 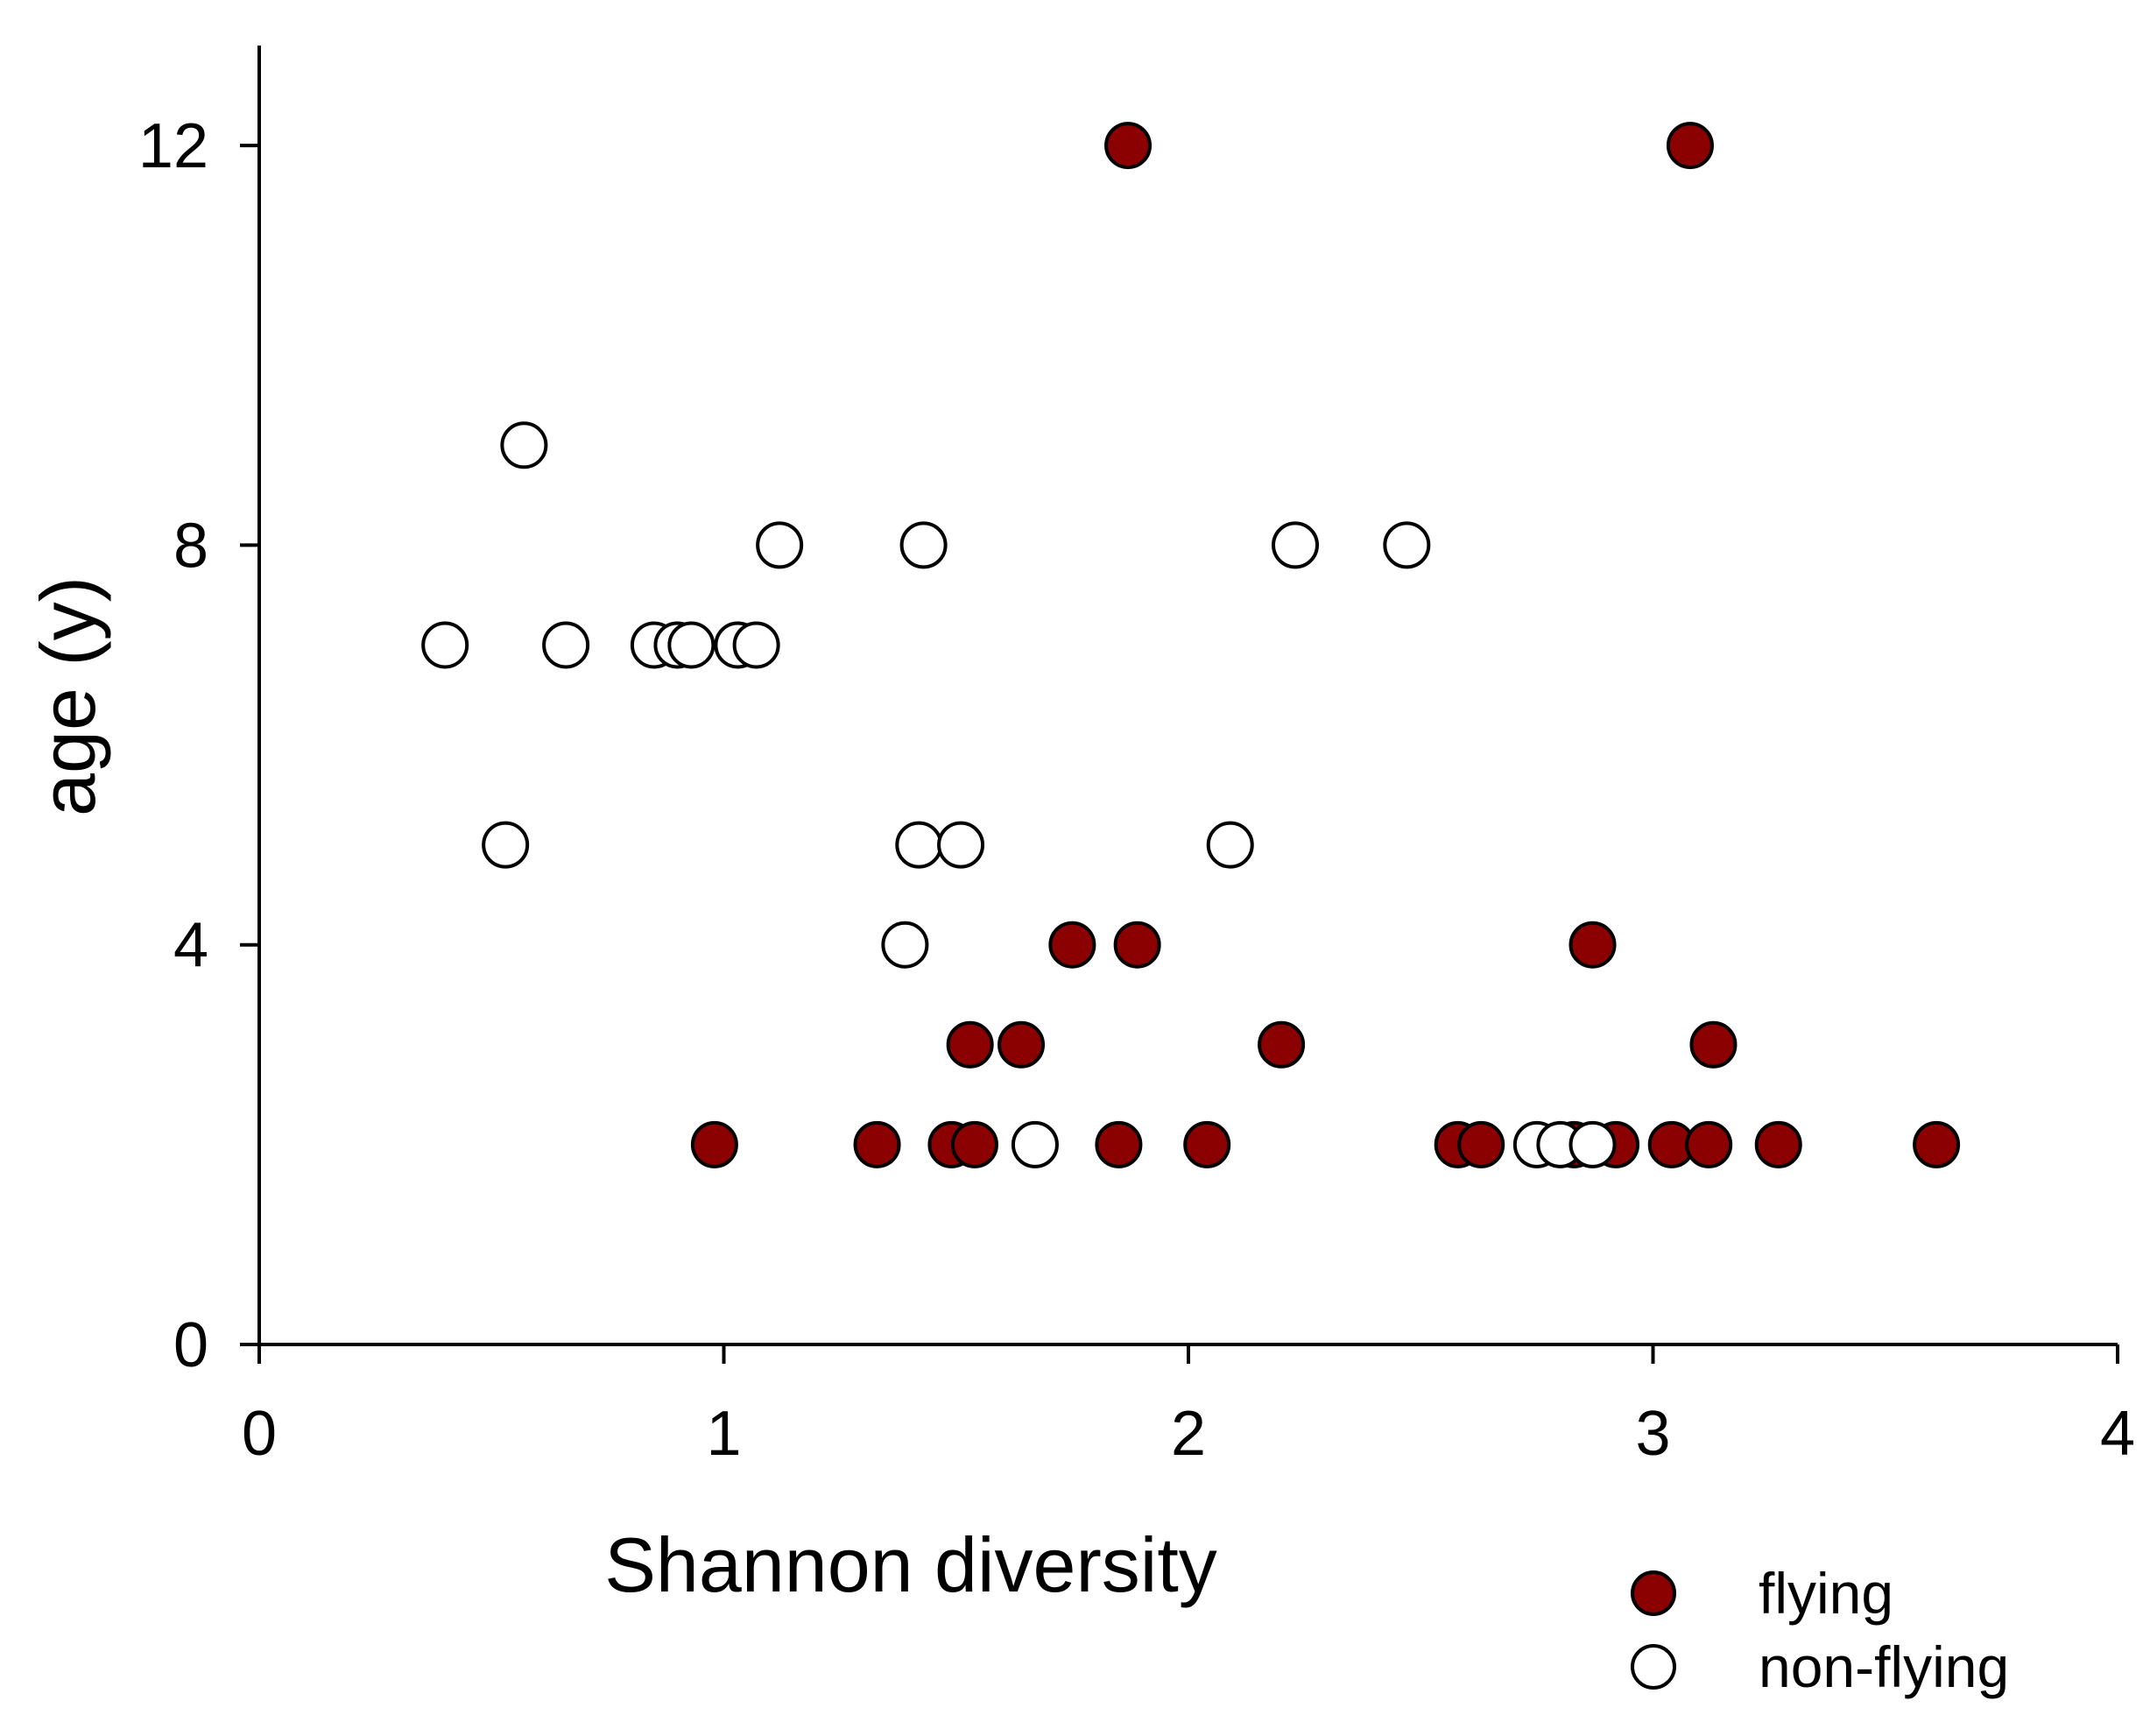 What do you see at coordinates (191, 1345) in the screenshot?
I see `y-tick-label: 0` at bounding box center [191, 1345].